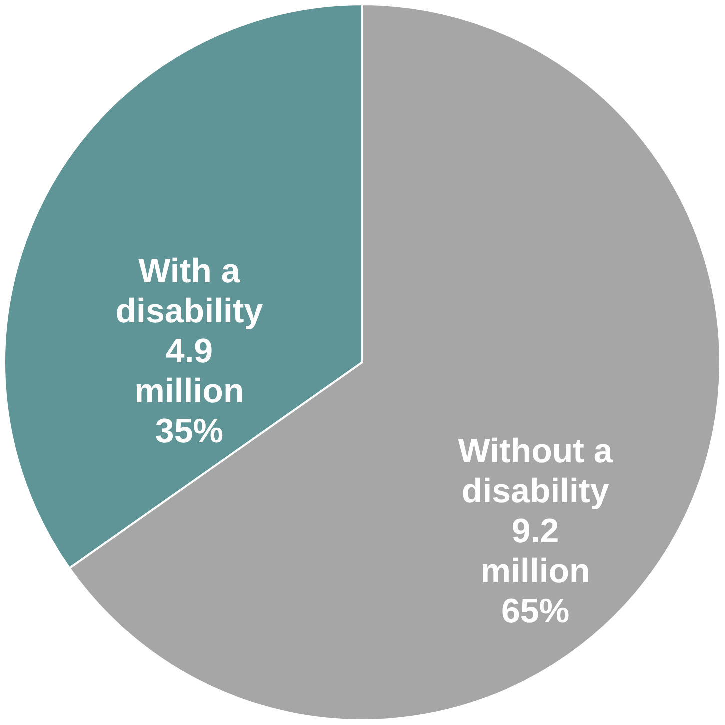 The width and height of the screenshot is (725, 725). What do you see at coordinates (535, 571) in the screenshot?
I see `data-label: 9.2 million 65%` at bounding box center [535, 571].